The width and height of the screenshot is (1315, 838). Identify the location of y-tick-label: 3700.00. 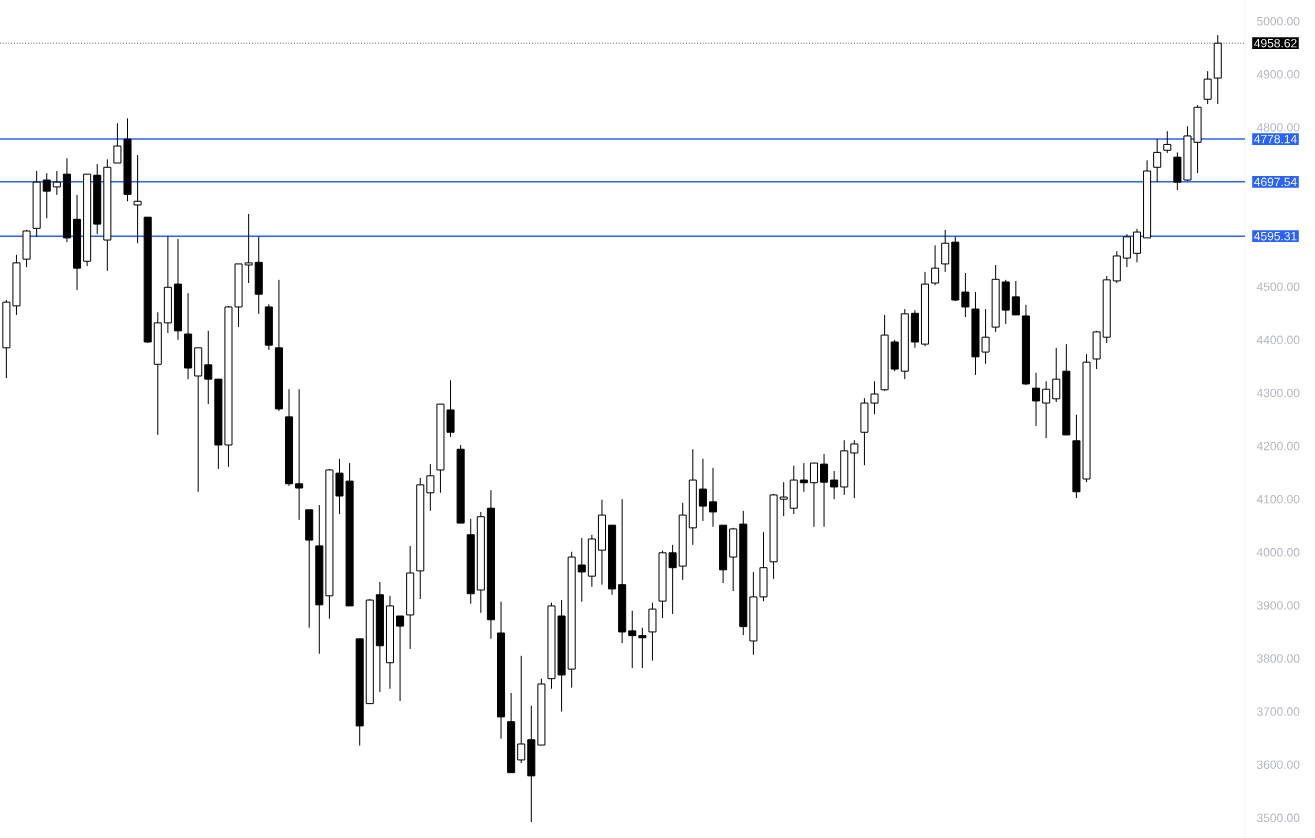
(1278, 711).